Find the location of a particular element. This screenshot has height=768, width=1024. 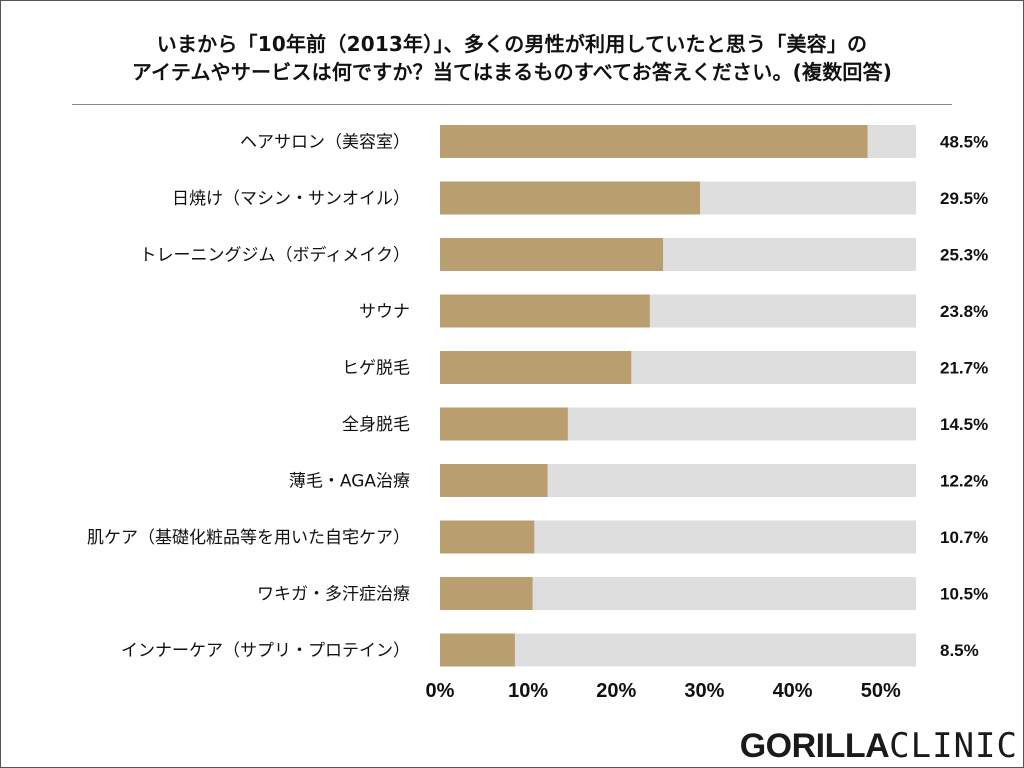

value-label: 10.5% is located at coordinates (964, 594).